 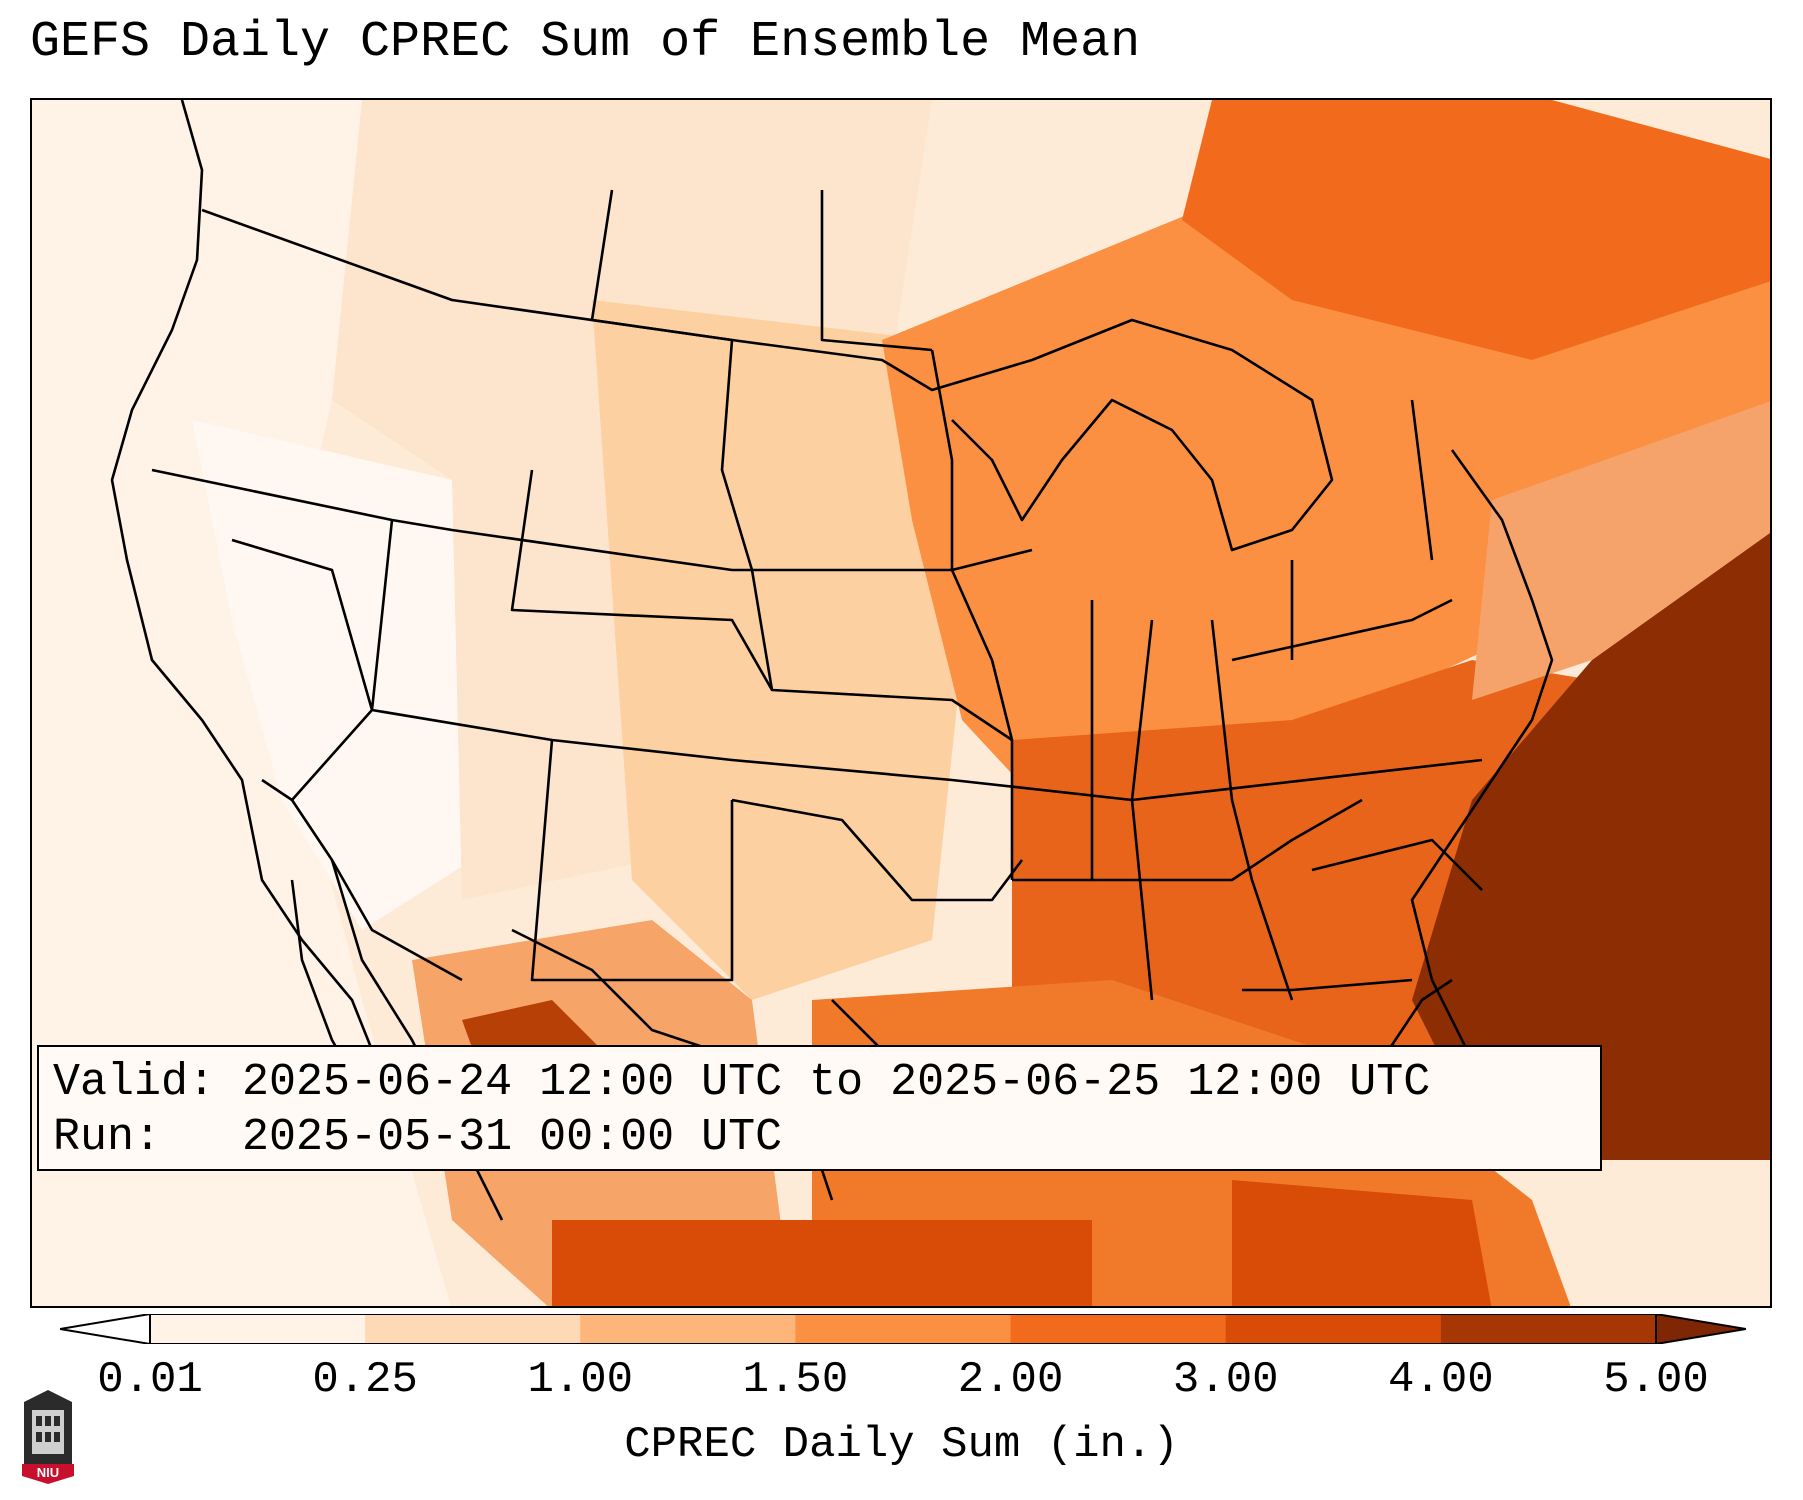 I want to click on colorbar-tick-label: 1.00, so click(x=580, y=1380).